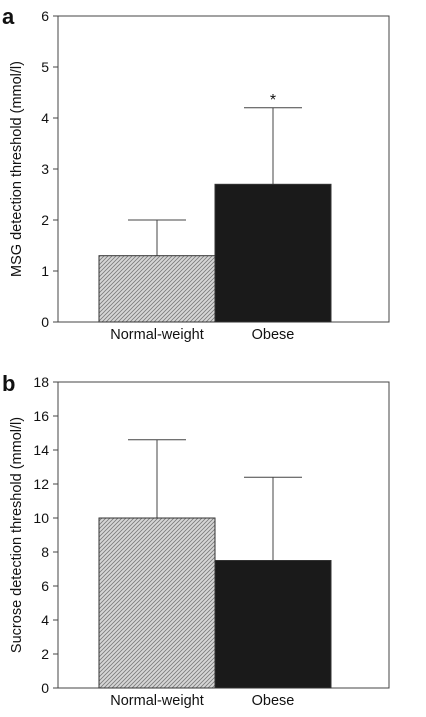 This screenshot has width=426, height=717. Describe the element at coordinates (156, 701) in the screenshot. I see `panel-b-category-label-normal-weight: Normal-weight` at that location.